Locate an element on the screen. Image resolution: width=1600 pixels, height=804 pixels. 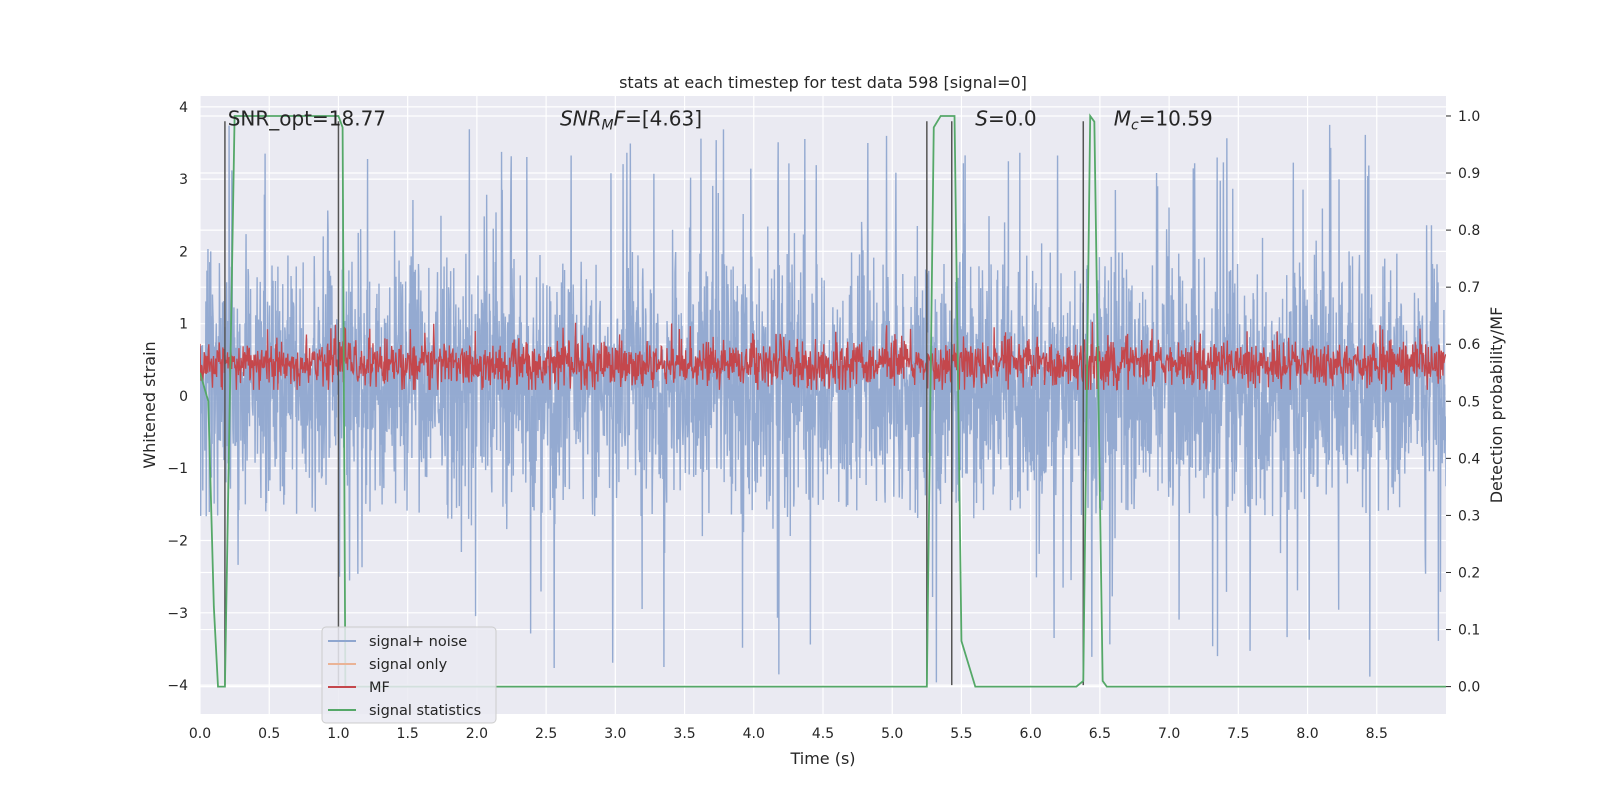
legend-label: signal+ noise is located at coordinates (418, 642).